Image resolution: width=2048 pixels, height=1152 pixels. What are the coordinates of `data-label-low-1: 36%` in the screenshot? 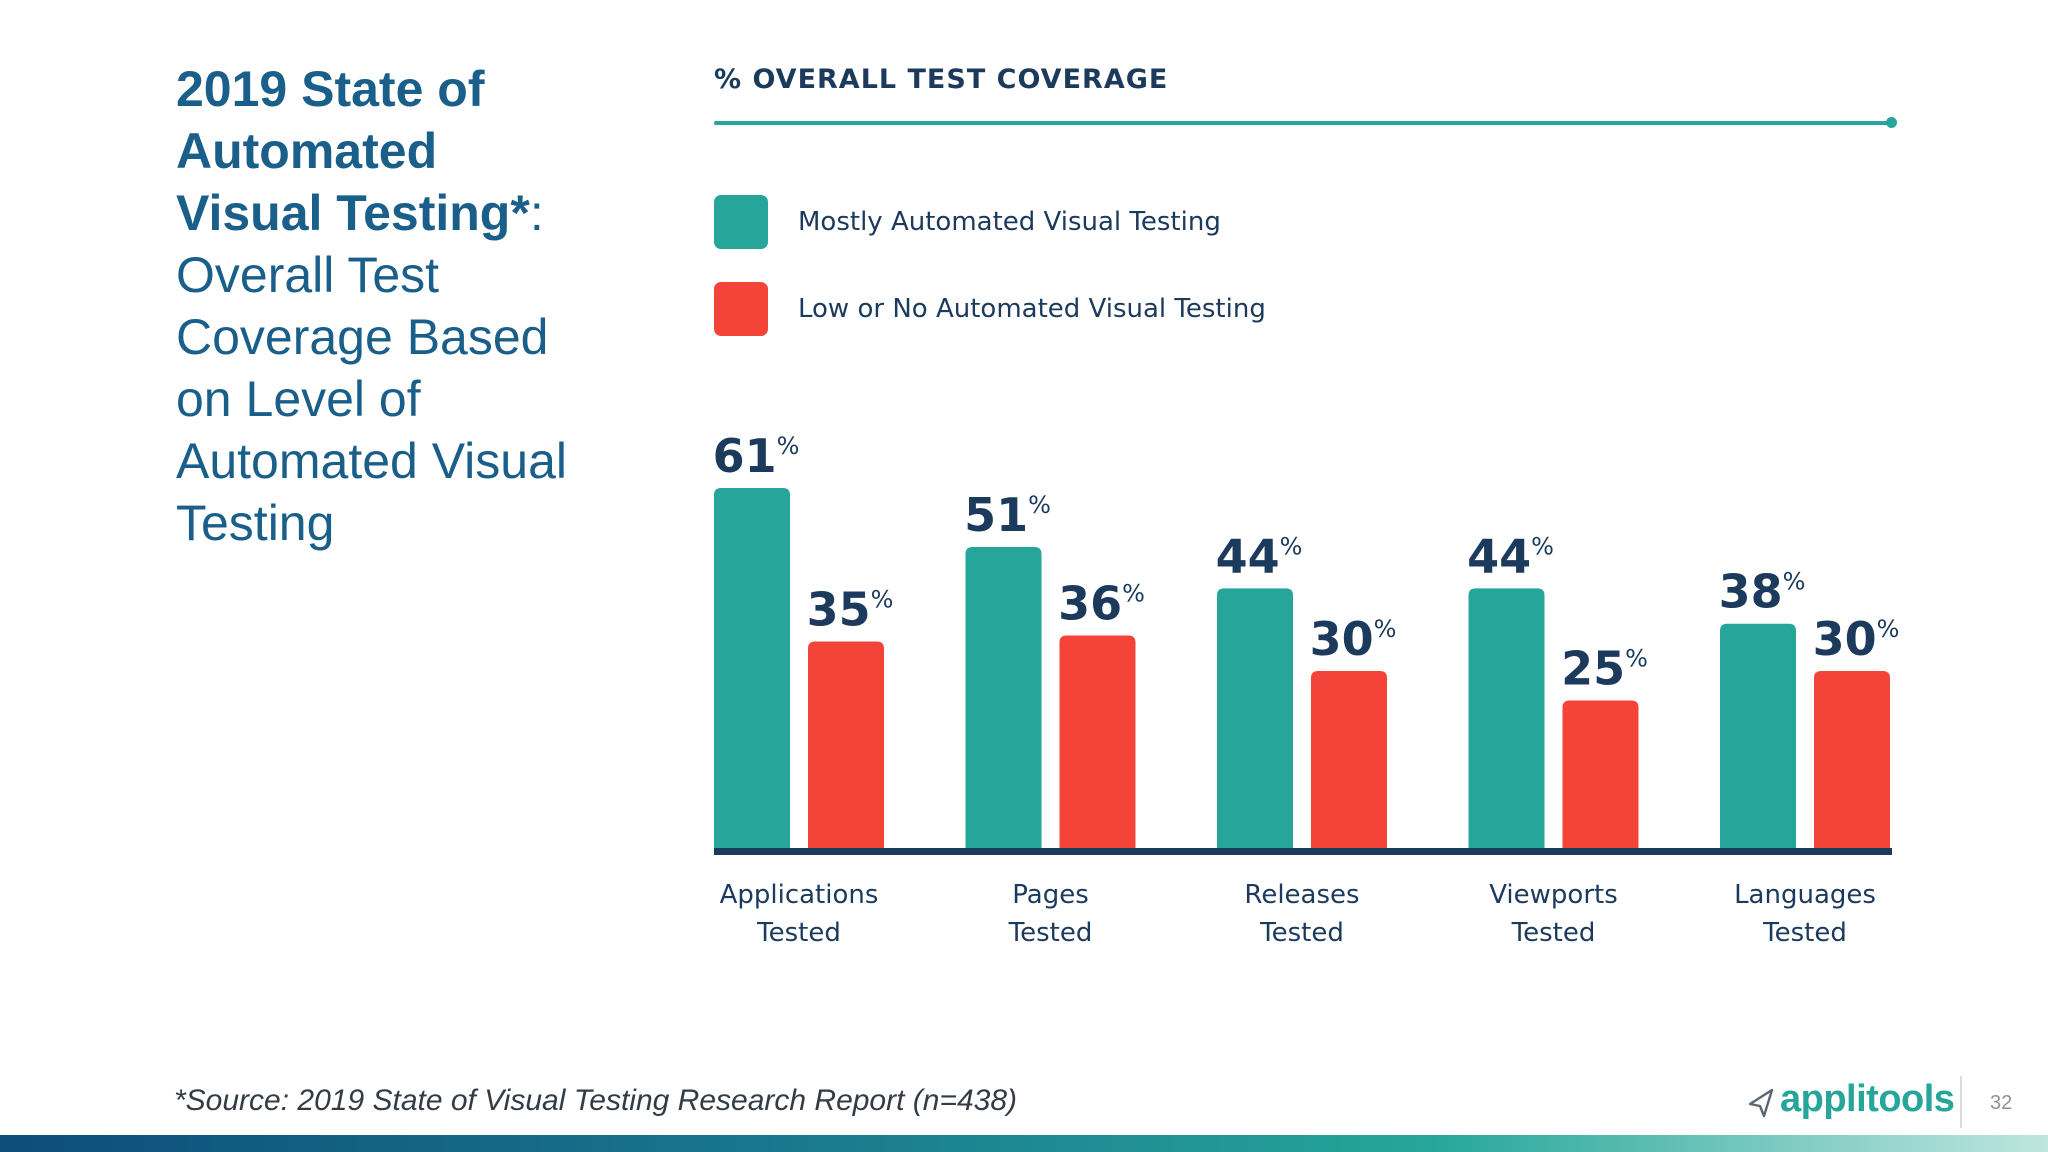 It's located at (1101, 604).